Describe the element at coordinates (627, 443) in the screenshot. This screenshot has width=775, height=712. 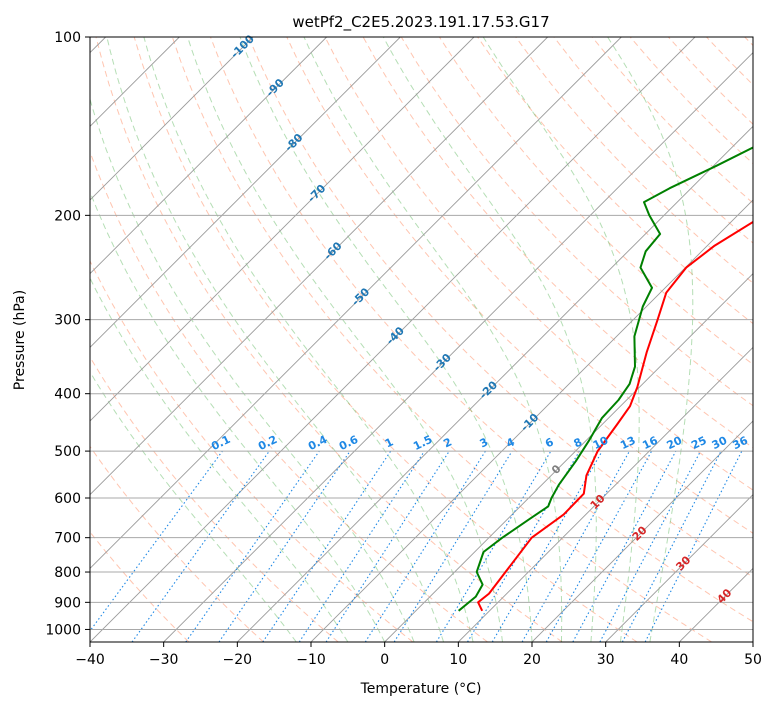
I see `mixing-ratio-label: 13` at that location.